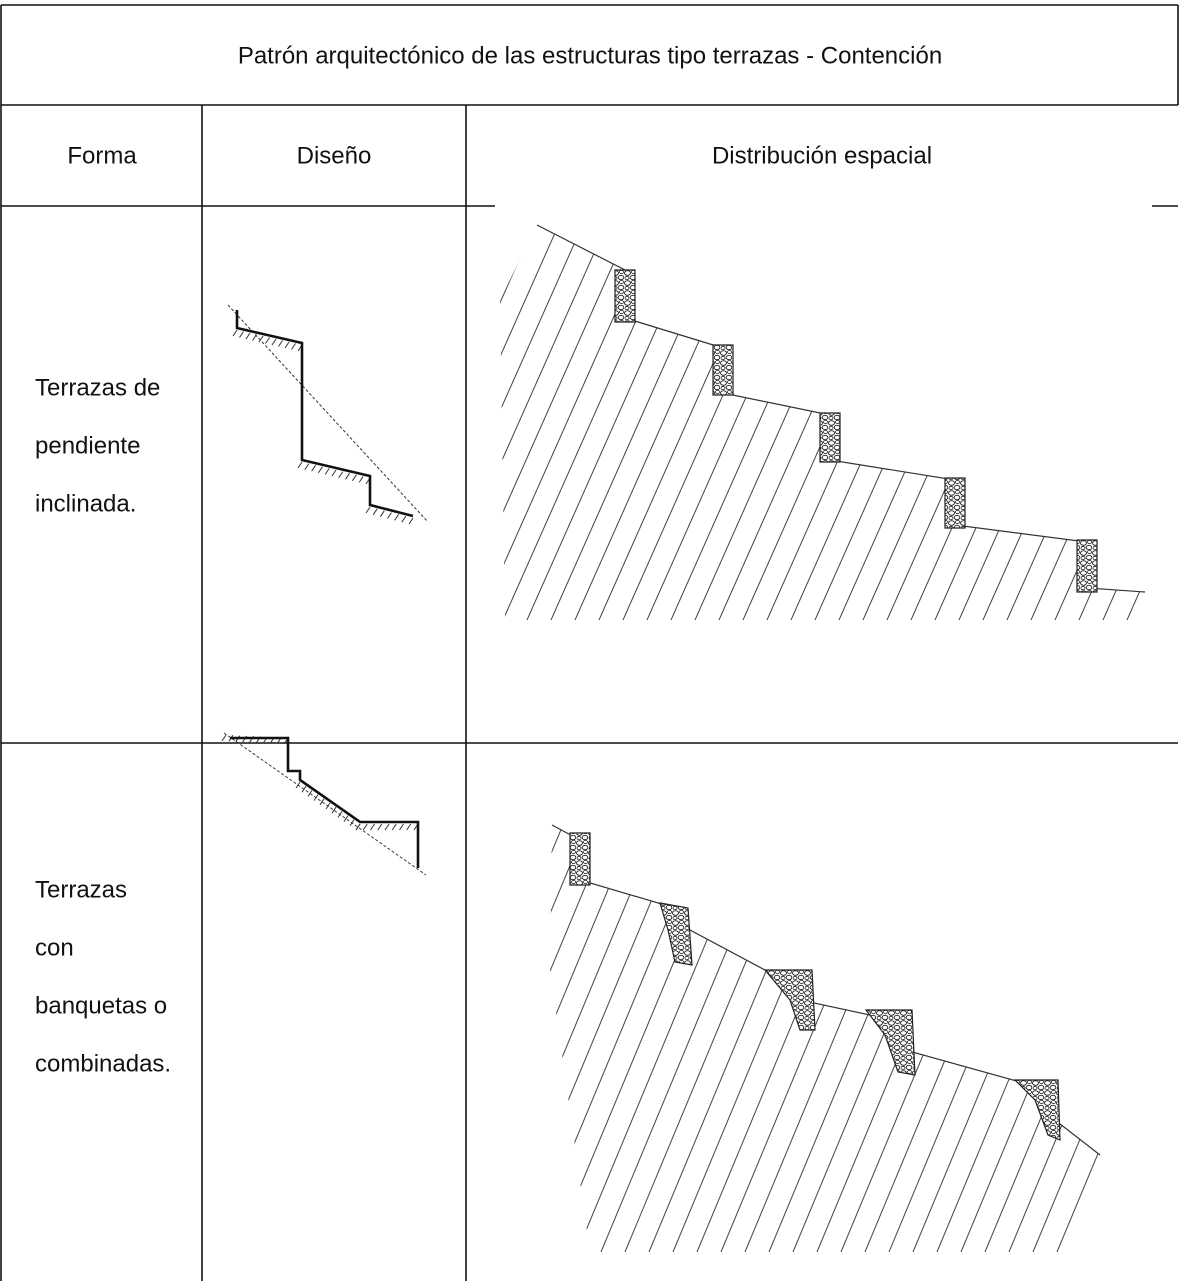  Describe the element at coordinates (102, 155) in the screenshot. I see `header: Forma` at that location.